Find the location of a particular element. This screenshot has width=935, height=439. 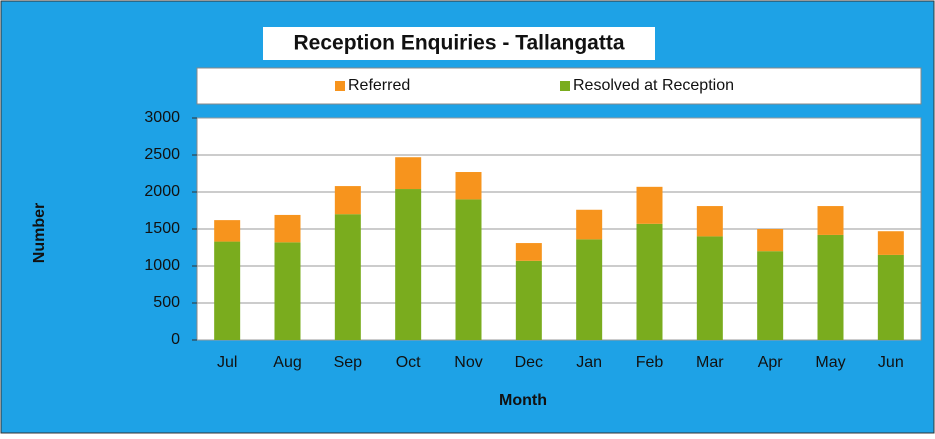

x-tick-label: Nov is located at coordinates (468, 362).